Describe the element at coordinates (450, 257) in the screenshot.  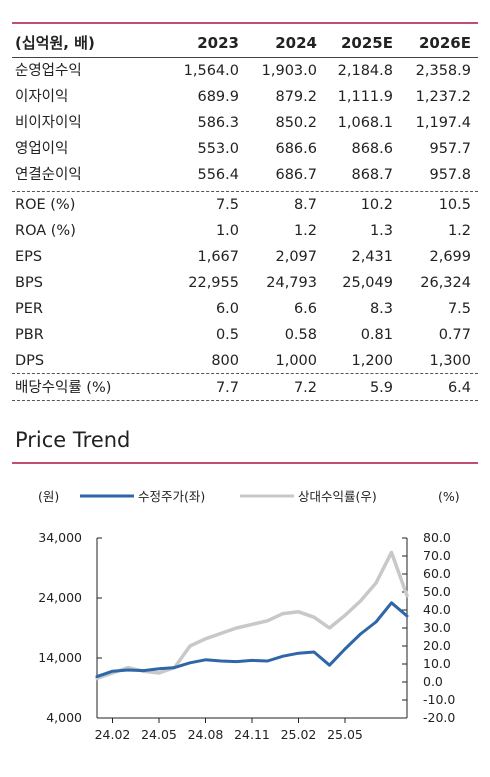
I see `row-value: 2,699` at that location.